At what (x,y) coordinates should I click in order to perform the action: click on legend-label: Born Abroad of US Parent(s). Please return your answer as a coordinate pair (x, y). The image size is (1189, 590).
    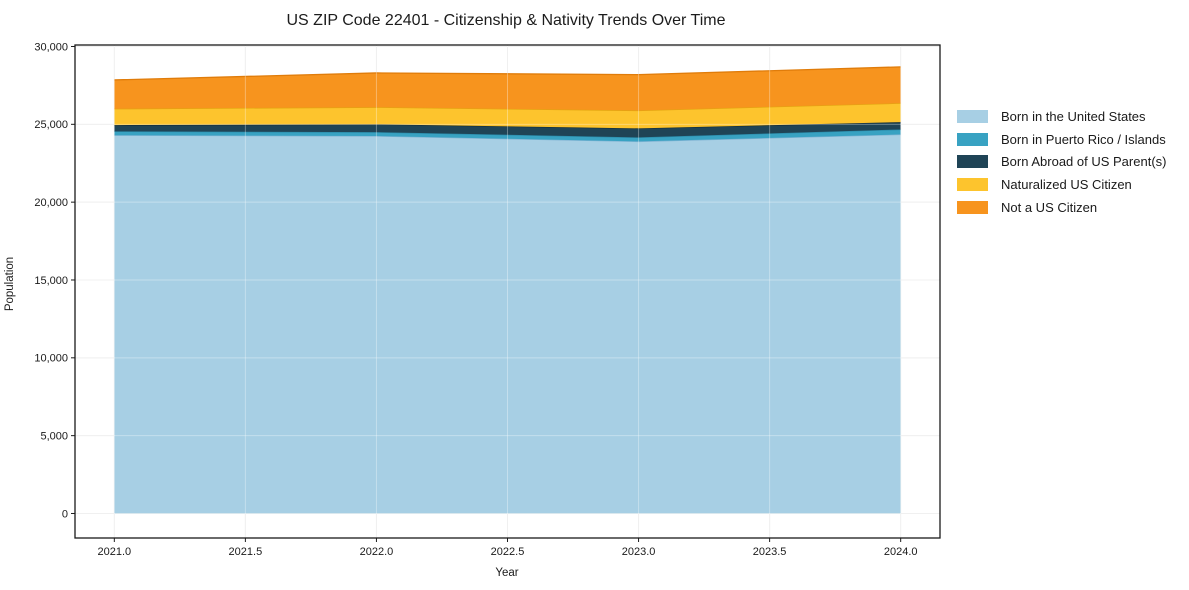
    Looking at the image, I should click on (1084, 162).